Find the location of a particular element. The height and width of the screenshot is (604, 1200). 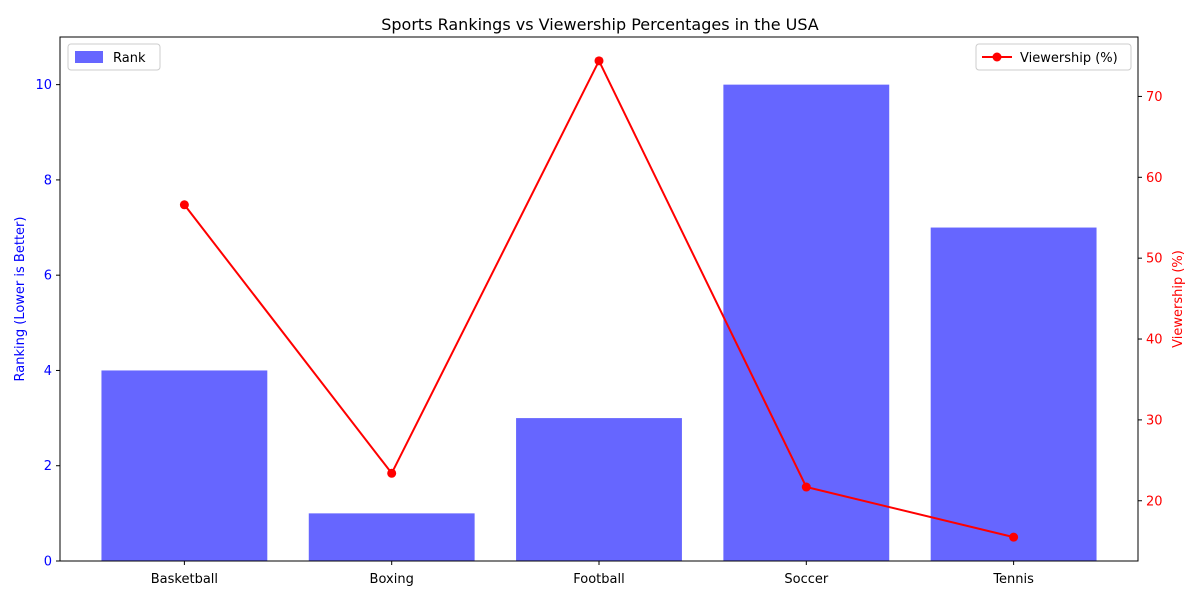

left-y-tick-label: 10 is located at coordinates (43, 85).